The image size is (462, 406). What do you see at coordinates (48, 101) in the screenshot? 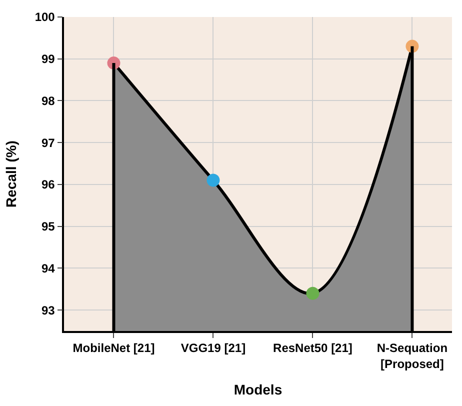
I see `y-tick-label: 98` at bounding box center [48, 101].